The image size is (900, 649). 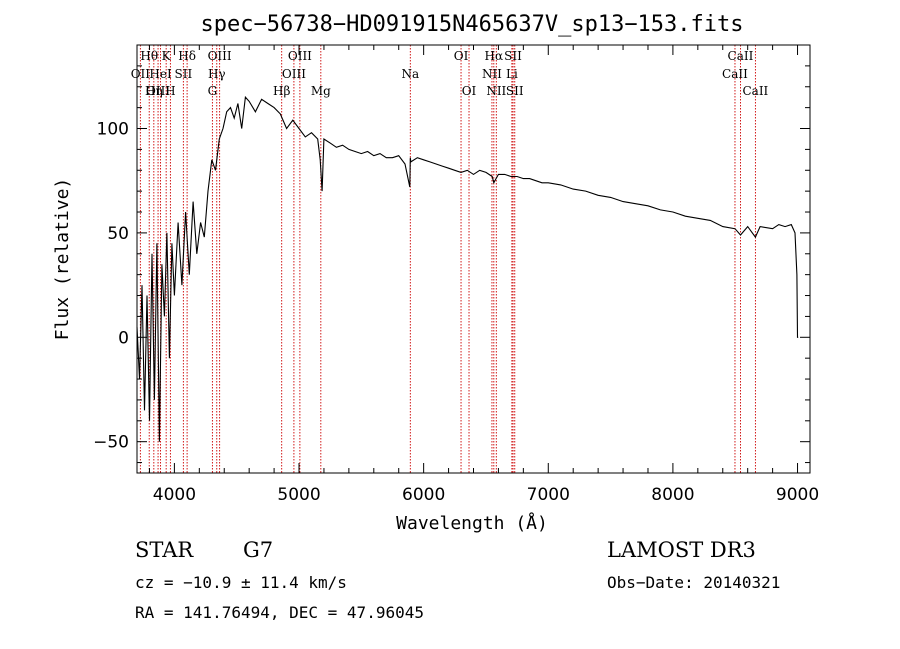 What do you see at coordinates (187, 56) in the screenshot?
I see `line-label: Hδ` at bounding box center [187, 56].